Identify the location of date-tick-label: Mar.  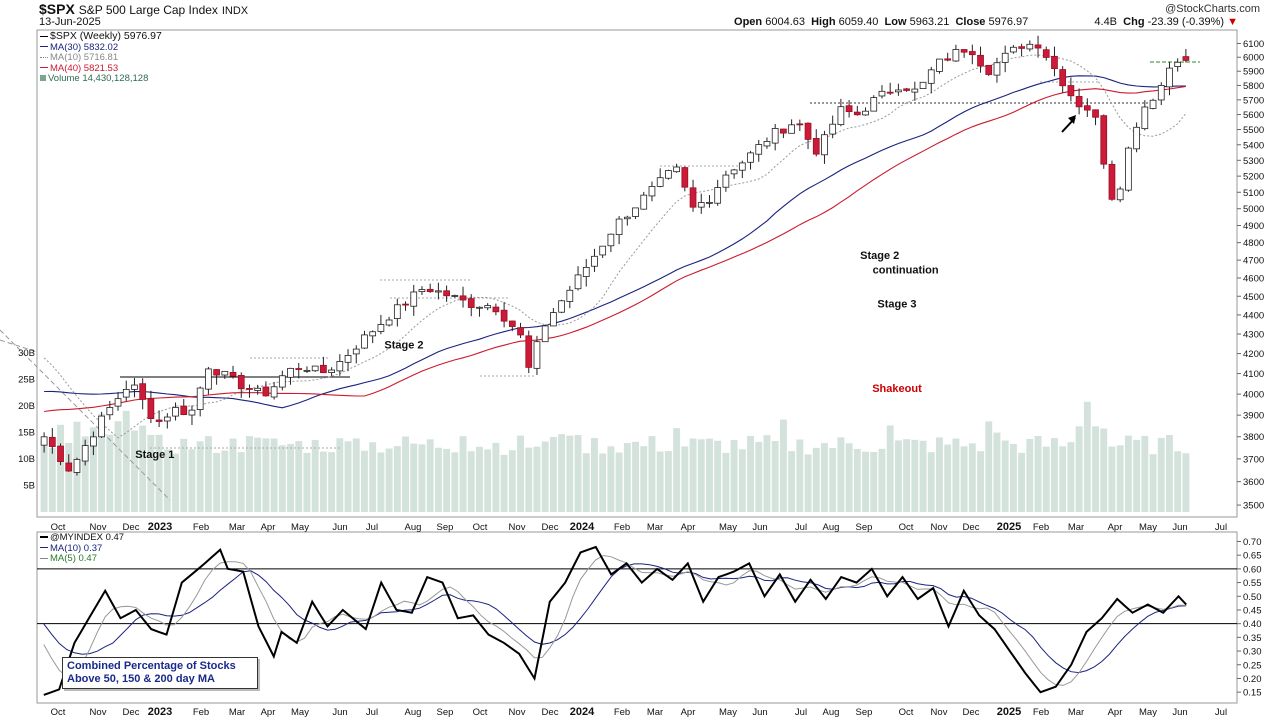
(237, 712).